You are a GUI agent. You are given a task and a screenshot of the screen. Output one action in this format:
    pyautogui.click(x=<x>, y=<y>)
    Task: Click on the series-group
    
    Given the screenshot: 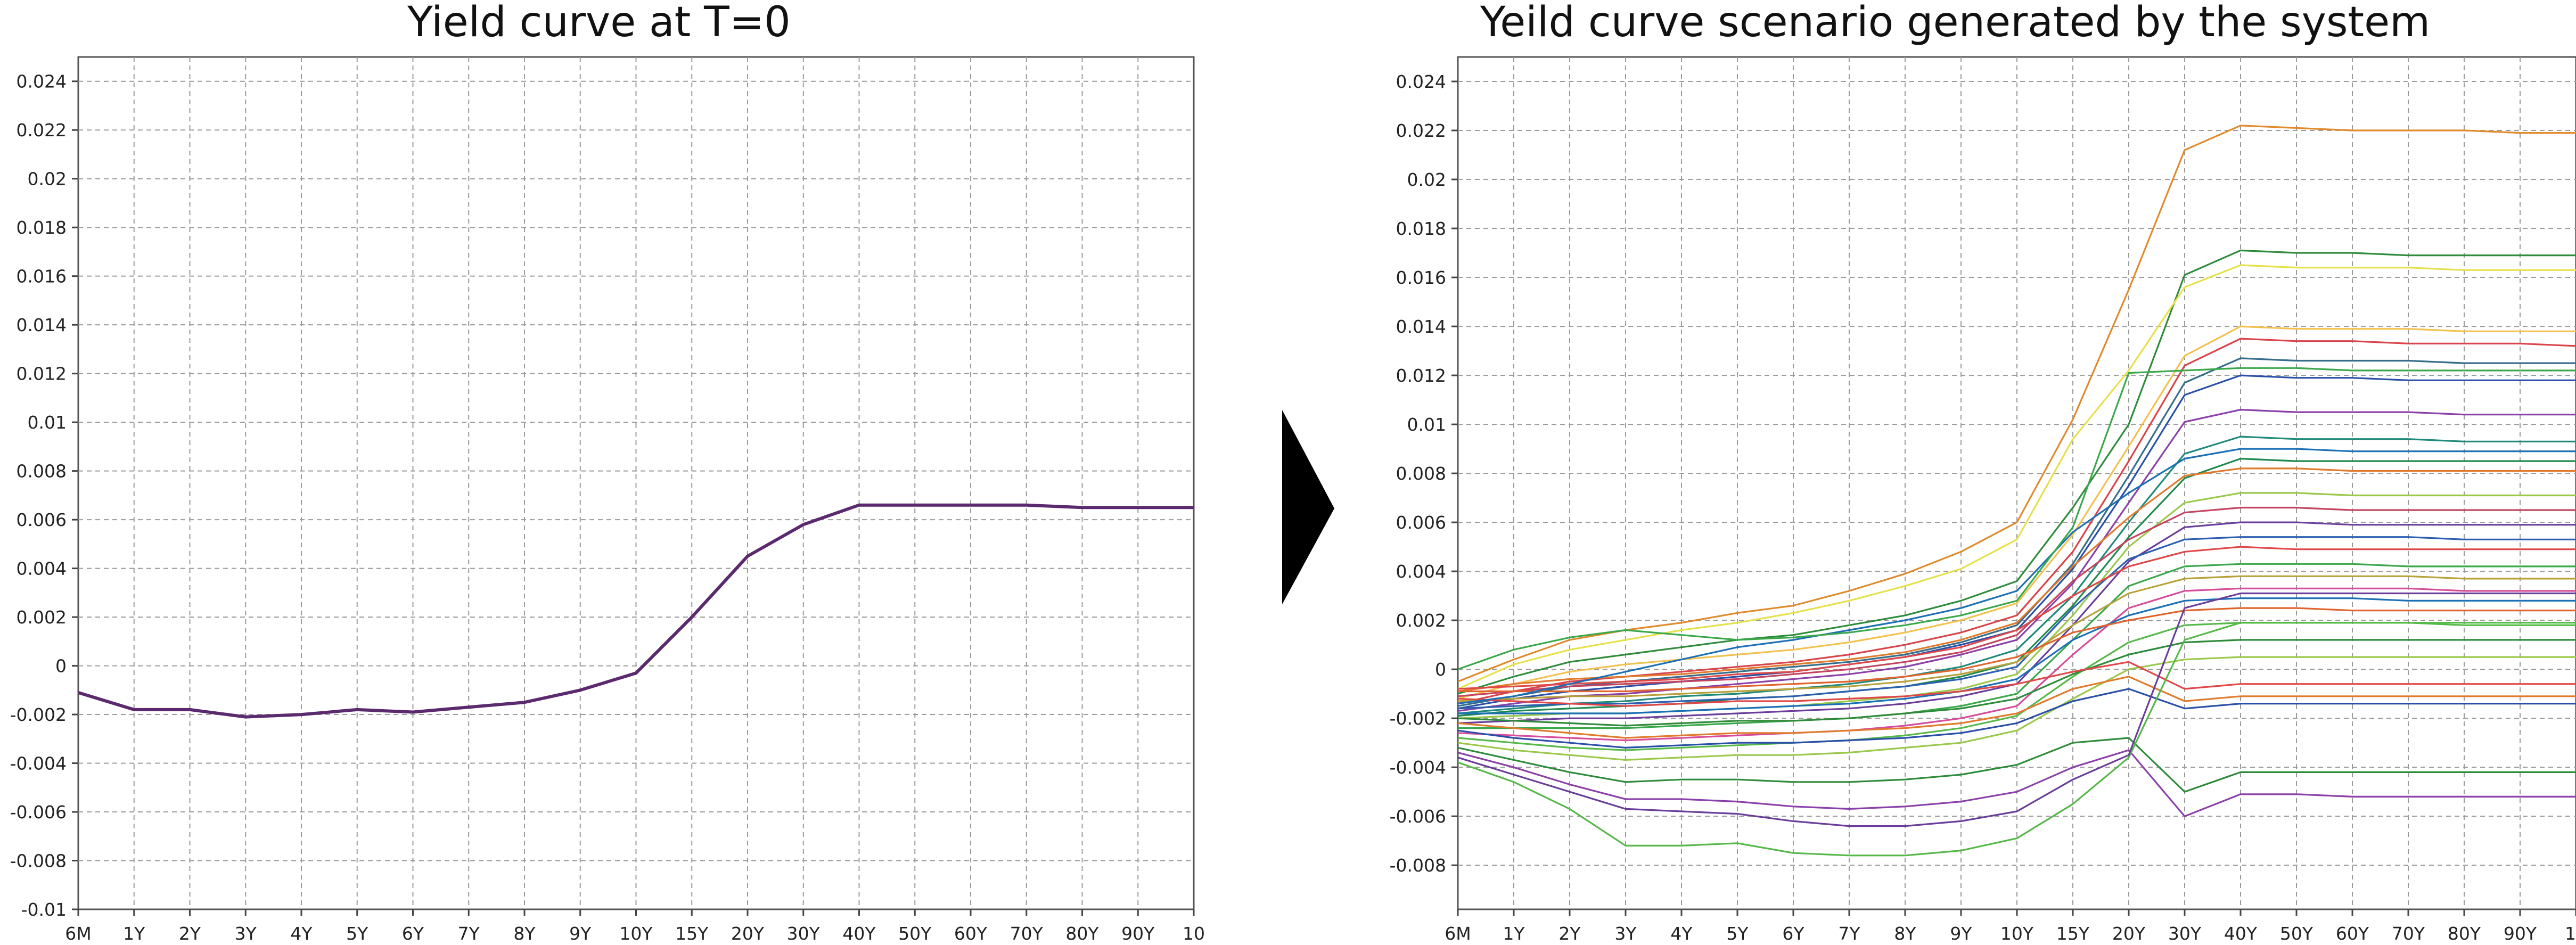 What is the action you would take?
    pyautogui.click(x=636, y=611)
    